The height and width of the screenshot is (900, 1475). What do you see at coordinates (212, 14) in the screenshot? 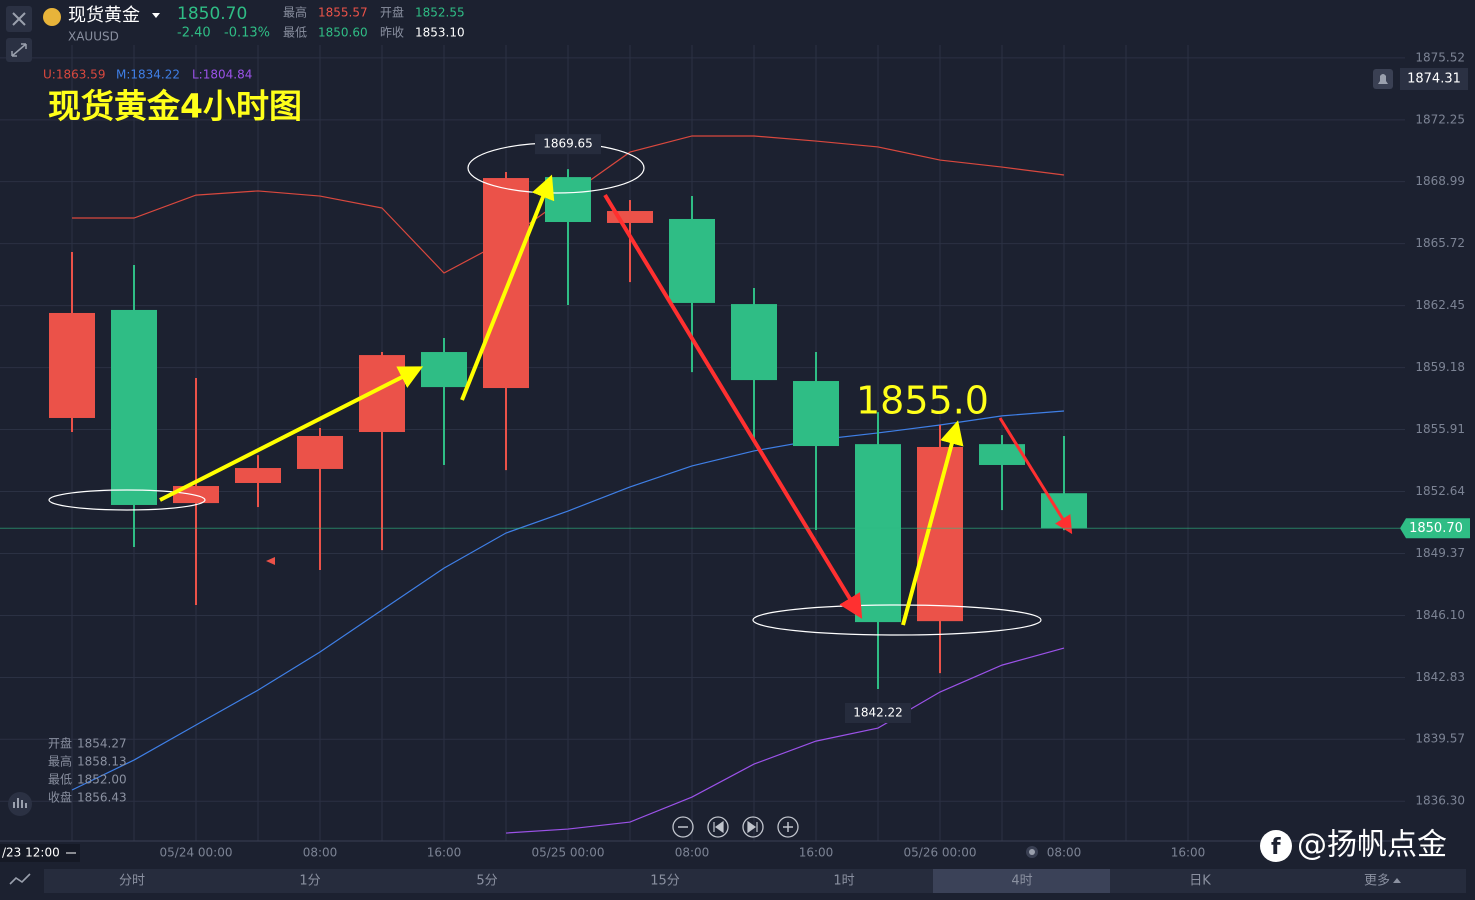
I see `last-price: 1850.70` at bounding box center [212, 14].